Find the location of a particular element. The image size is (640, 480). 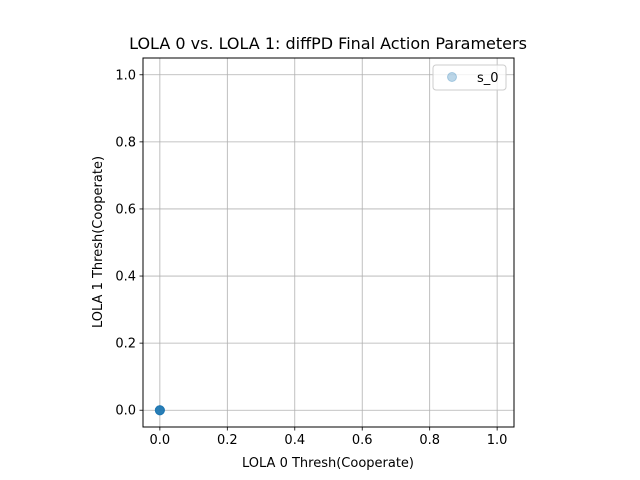

legend: s_0 is located at coordinates (469, 77).